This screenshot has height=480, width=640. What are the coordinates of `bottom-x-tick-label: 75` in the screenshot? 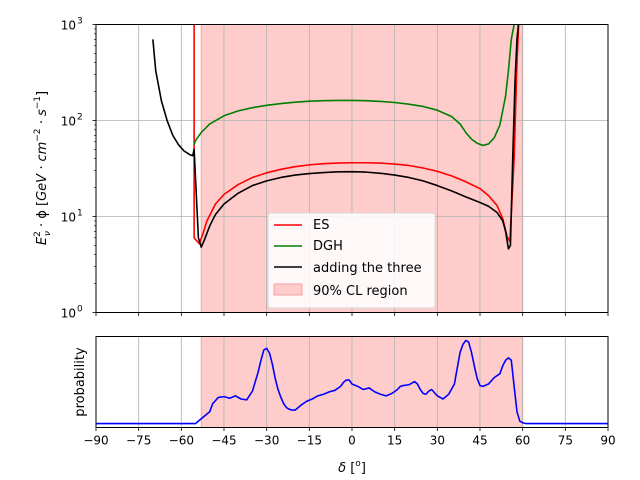 It's located at (565, 441).